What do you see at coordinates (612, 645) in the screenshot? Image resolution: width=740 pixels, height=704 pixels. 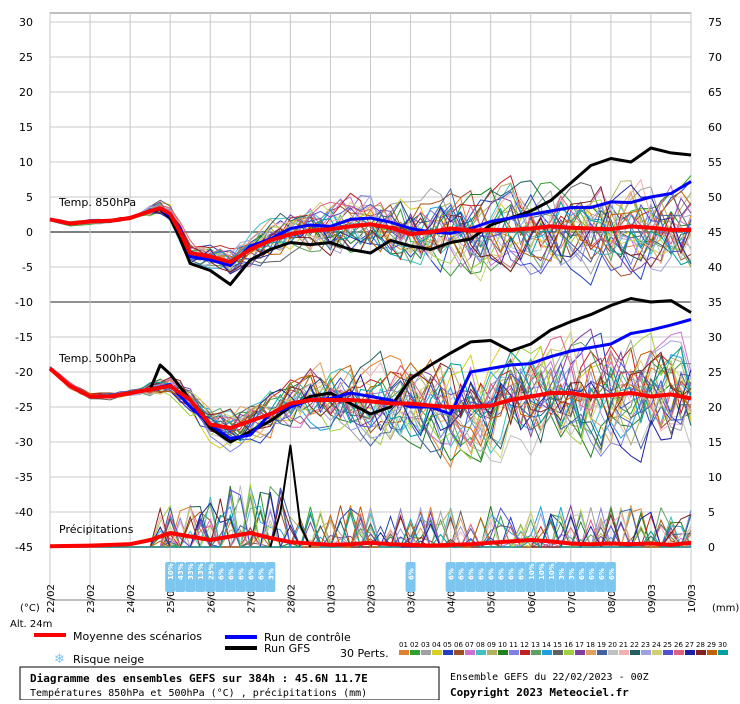 I see `pert-number: 20` at bounding box center [612, 645].